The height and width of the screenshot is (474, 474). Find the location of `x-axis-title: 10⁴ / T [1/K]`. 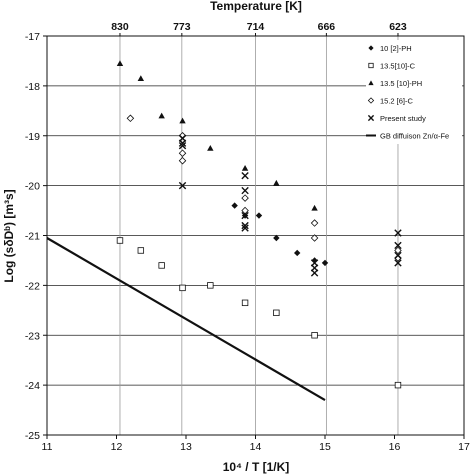

x-axis-title: 10⁴ / T [1/K] is located at coordinates (256, 467).